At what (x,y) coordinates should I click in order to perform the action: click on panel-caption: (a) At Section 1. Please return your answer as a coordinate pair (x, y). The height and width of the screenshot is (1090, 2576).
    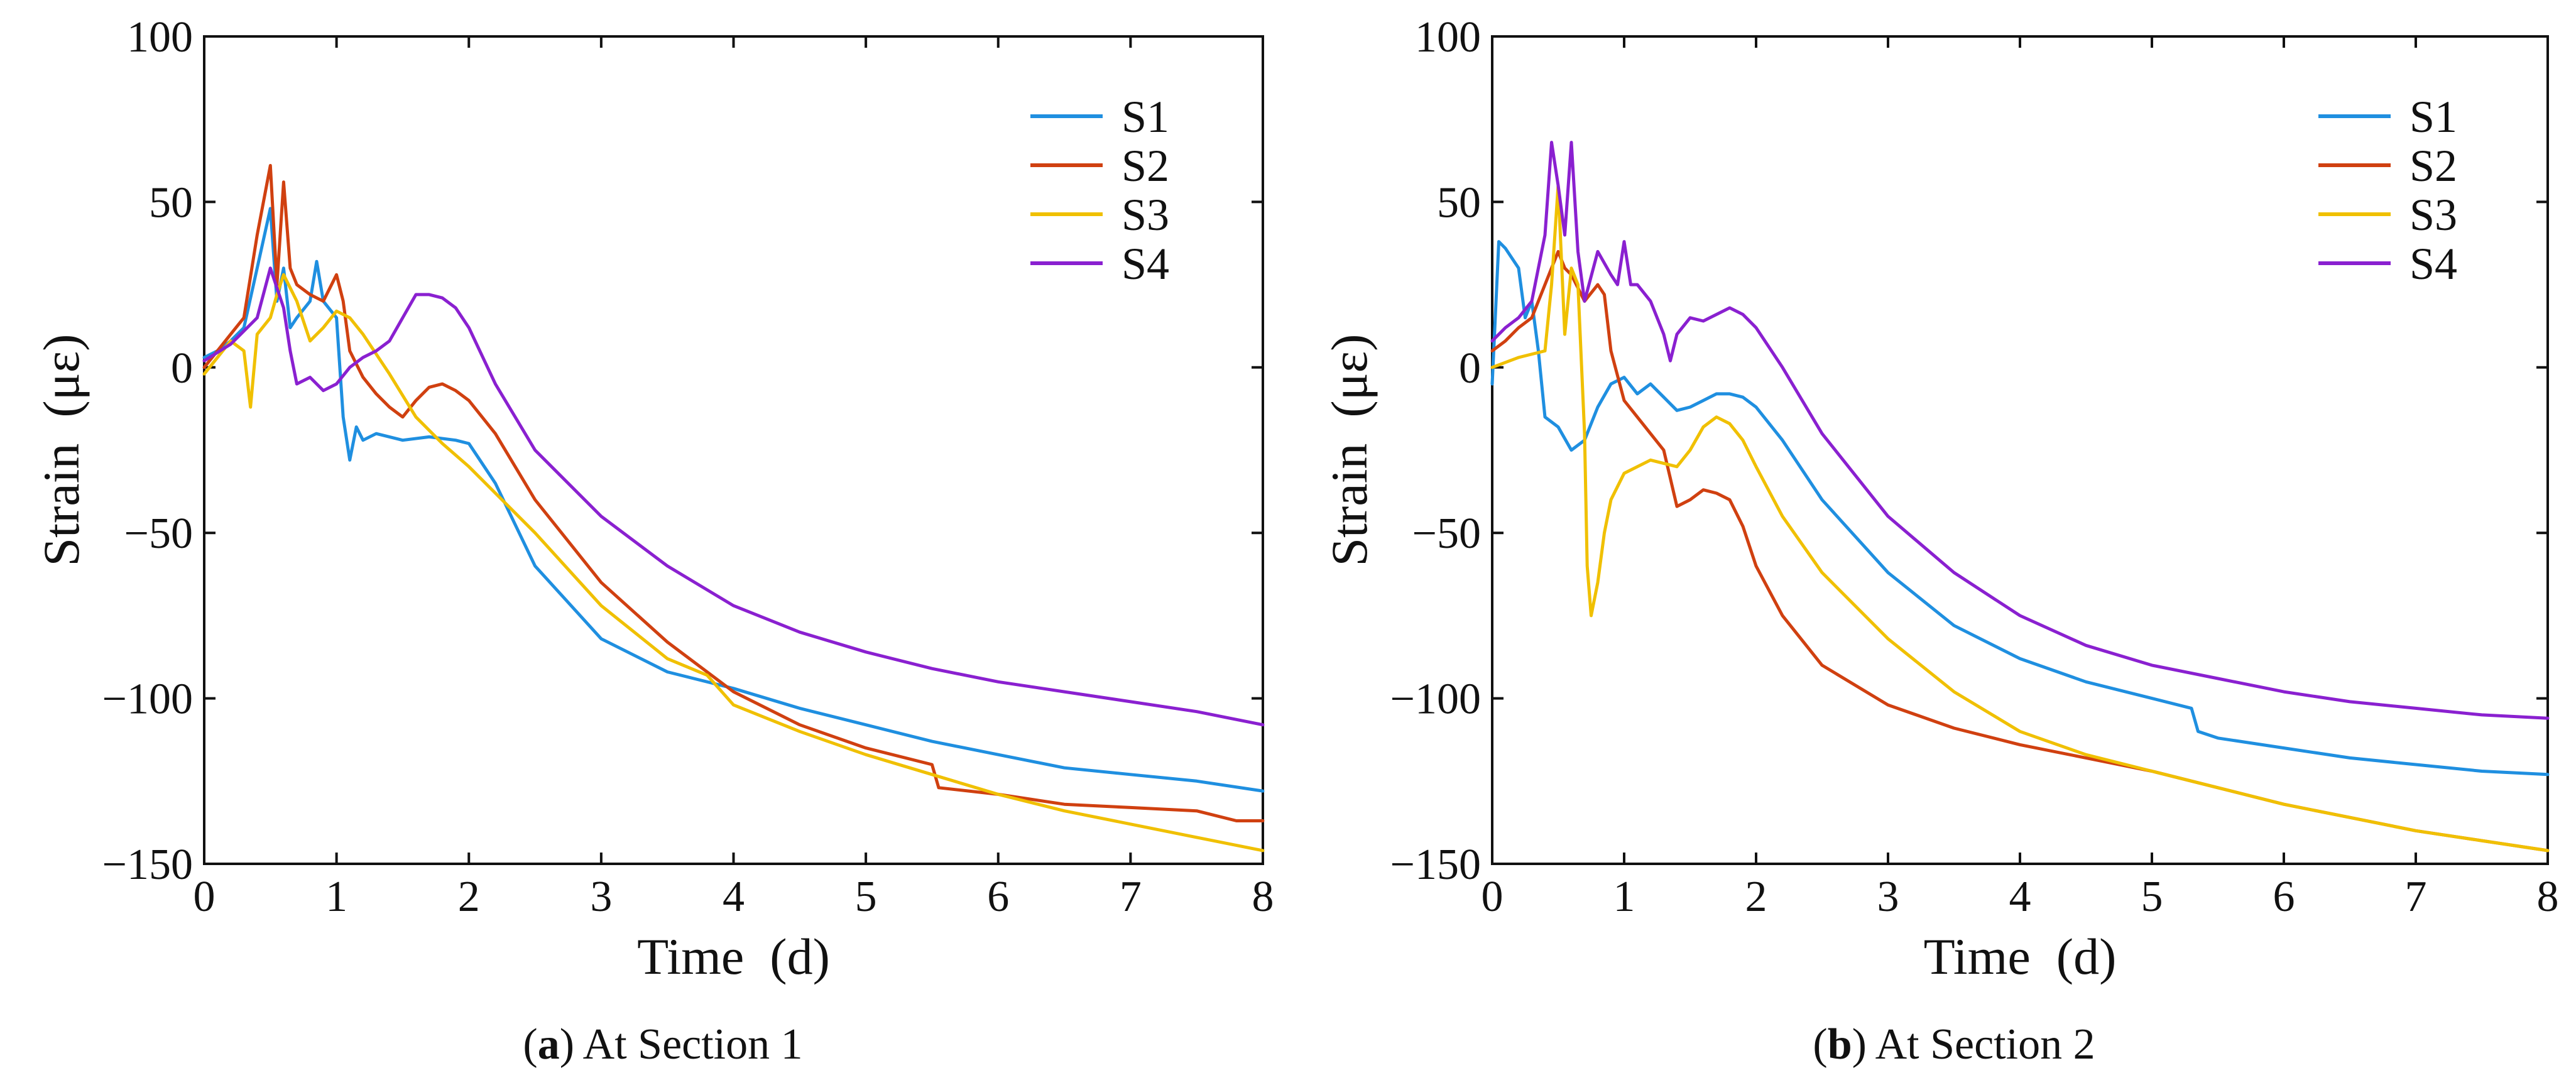
    Looking at the image, I should click on (662, 1044).